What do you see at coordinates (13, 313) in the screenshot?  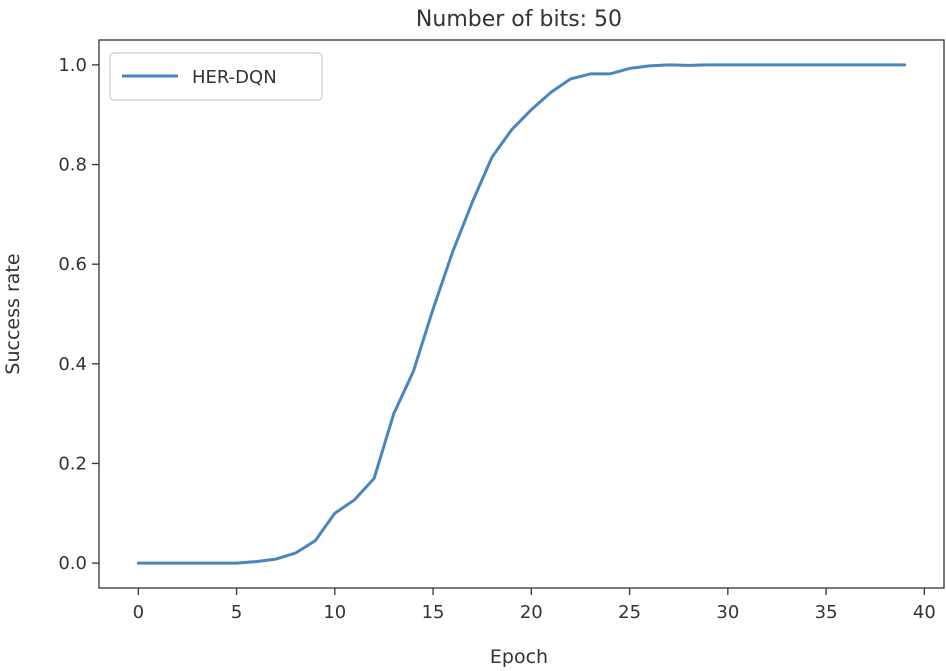 I see `y-axis-label: Success rate` at bounding box center [13, 313].